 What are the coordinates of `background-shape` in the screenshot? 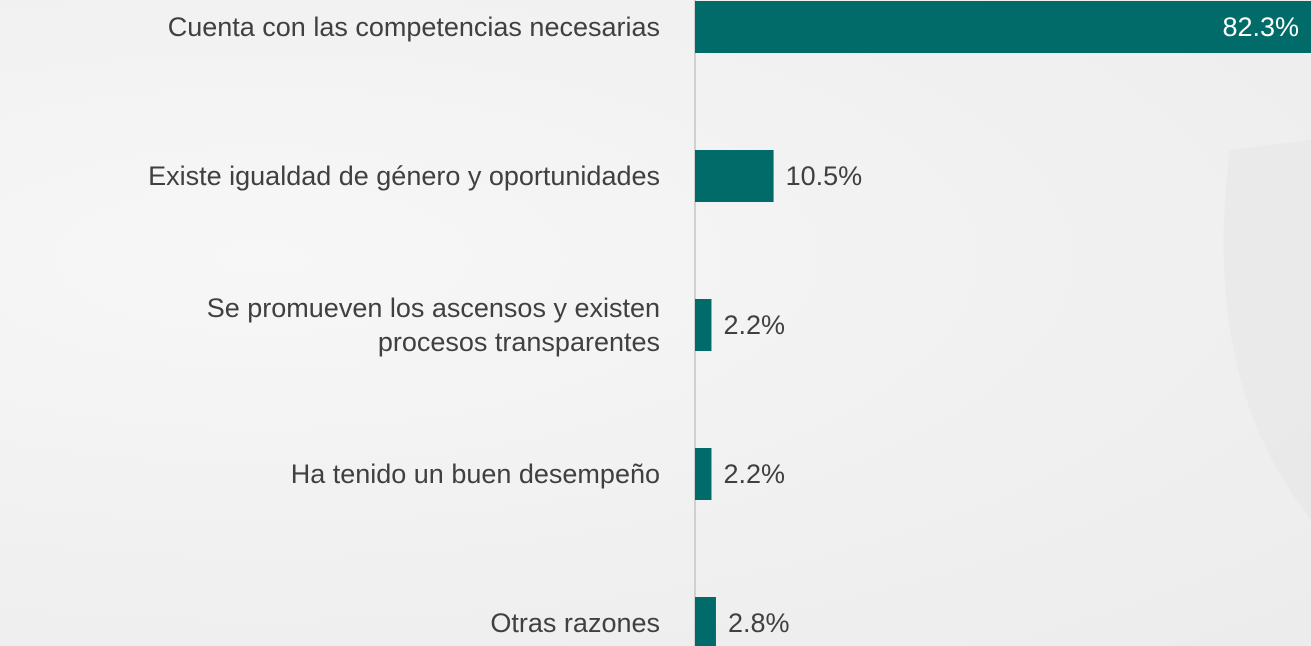 It's located at (1267, 330).